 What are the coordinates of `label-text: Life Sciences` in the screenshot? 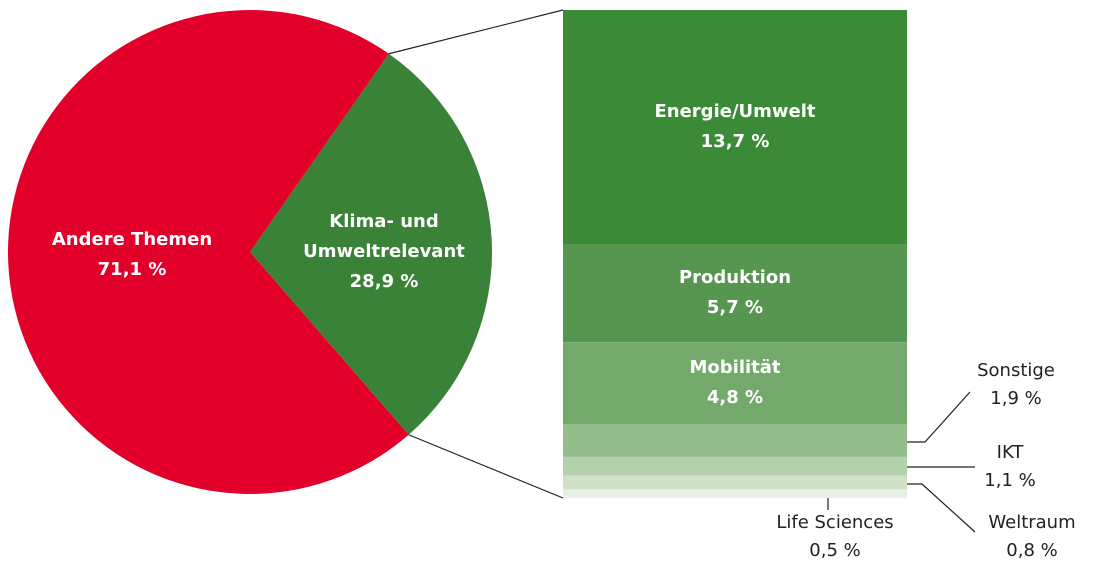 It's located at (835, 522).